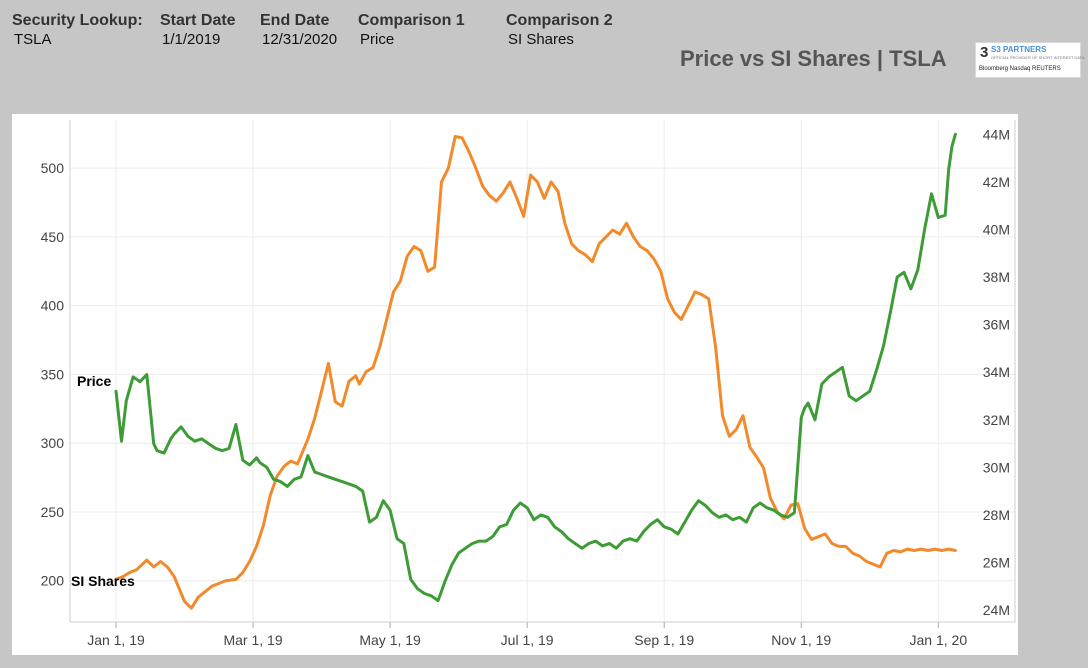 This screenshot has width=1088, height=668. I want to click on start-date-value: 1/1/2019, so click(191, 39).